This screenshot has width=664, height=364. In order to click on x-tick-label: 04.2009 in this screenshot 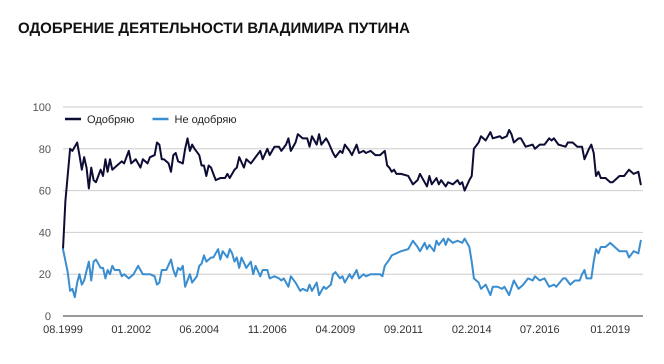, I will do `click(336, 330)`.